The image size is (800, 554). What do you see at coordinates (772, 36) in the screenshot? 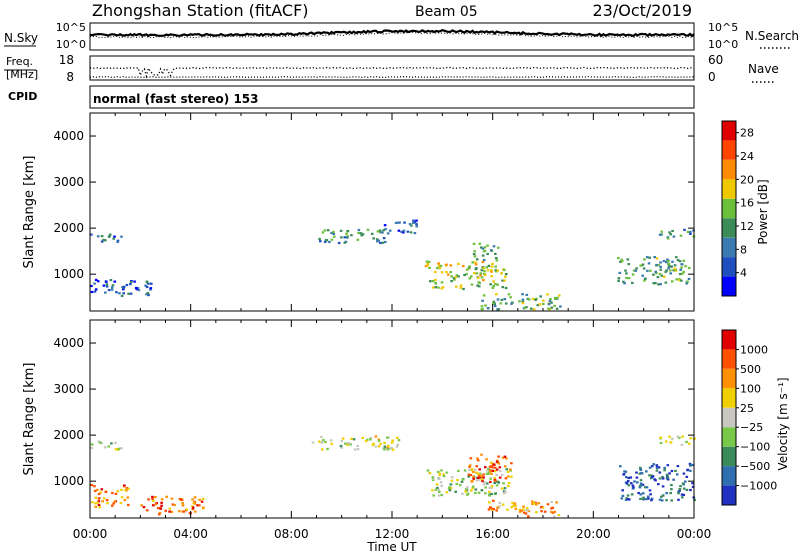
I see `nsearch-label: N.Search` at bounding box center [772, 36].